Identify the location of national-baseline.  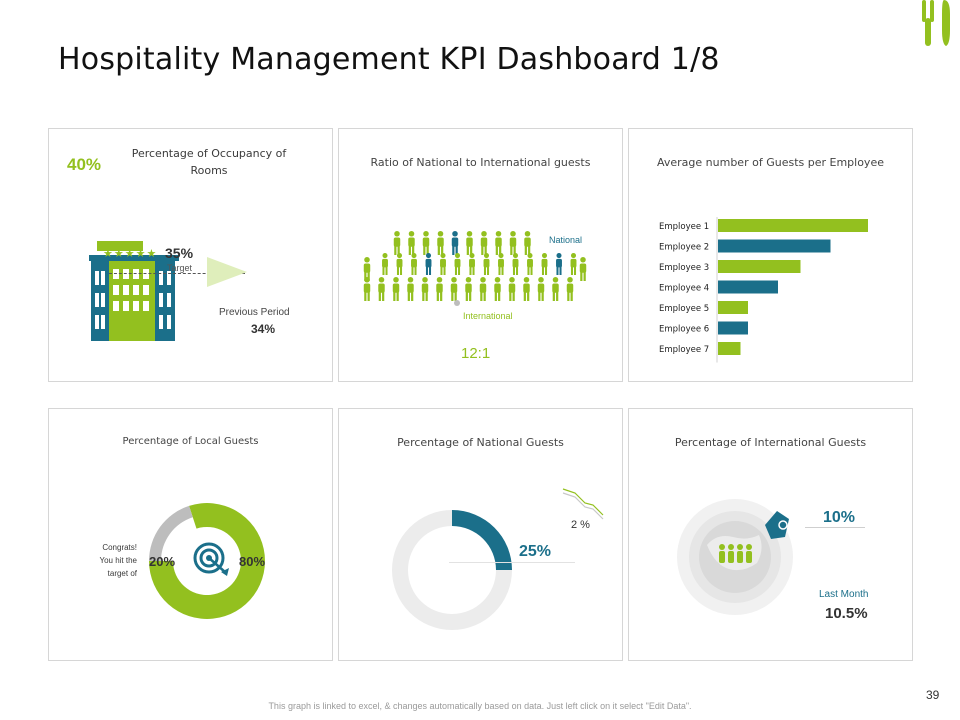
(512, 562).